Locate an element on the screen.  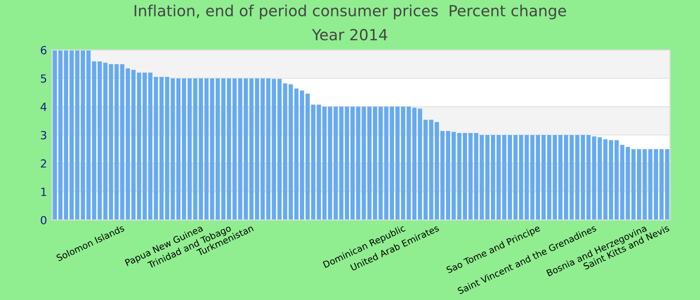
y-tick-label: 5 is located at coordinates (43, 78).